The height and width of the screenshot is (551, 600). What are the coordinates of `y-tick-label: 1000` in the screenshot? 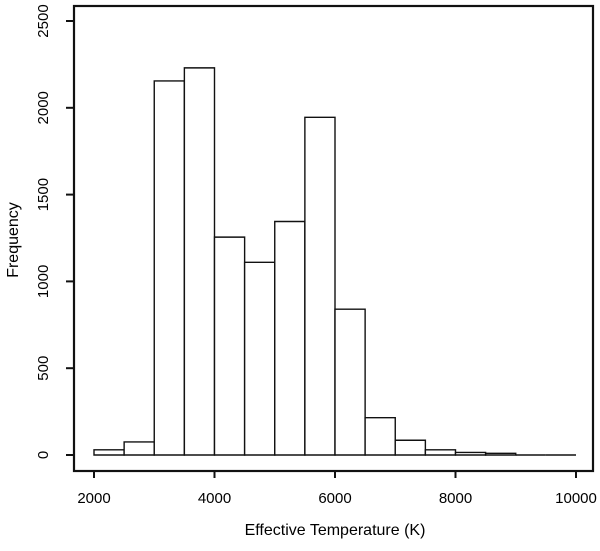 It's located at (43, 281).